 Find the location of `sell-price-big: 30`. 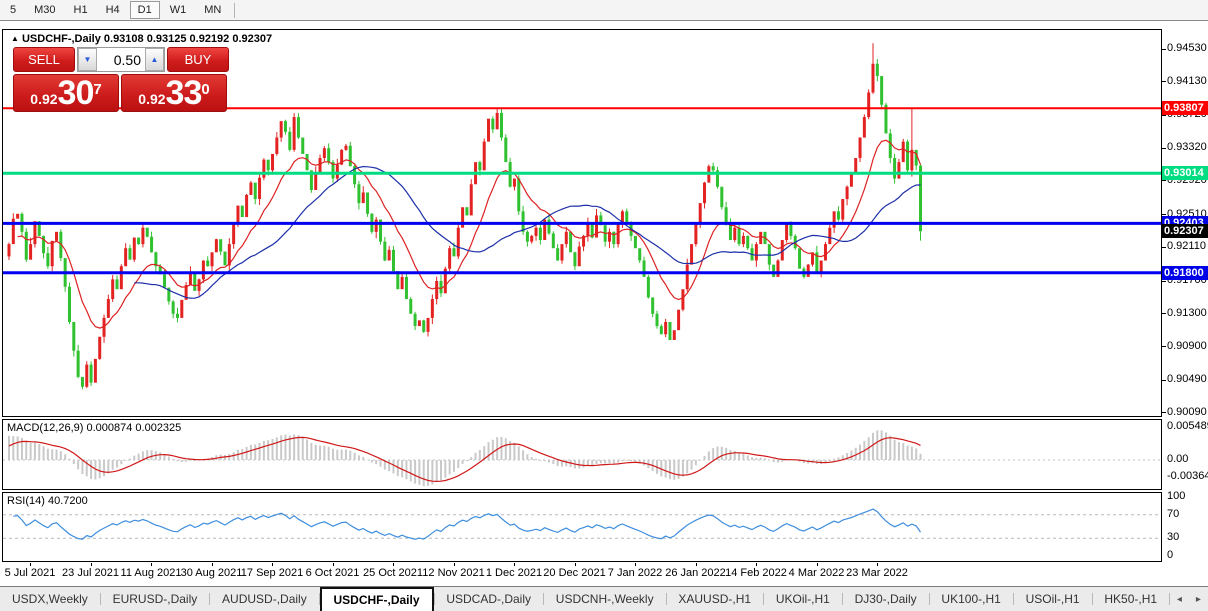

sell-price-big: 30 is located at coordinates (76, 93).